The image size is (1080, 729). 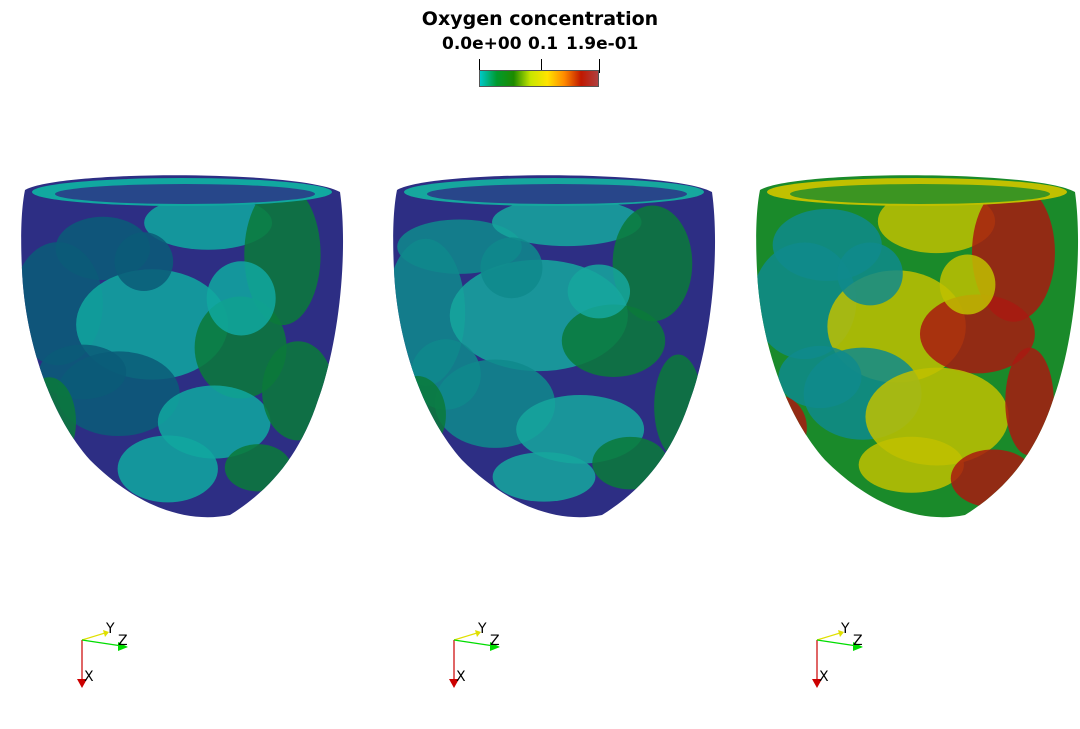 What do you see at coordinates (543, 44) in the screenshot?
I see `colorbar-tick-label-mid: 0.1` at bounding box center [543, 44].